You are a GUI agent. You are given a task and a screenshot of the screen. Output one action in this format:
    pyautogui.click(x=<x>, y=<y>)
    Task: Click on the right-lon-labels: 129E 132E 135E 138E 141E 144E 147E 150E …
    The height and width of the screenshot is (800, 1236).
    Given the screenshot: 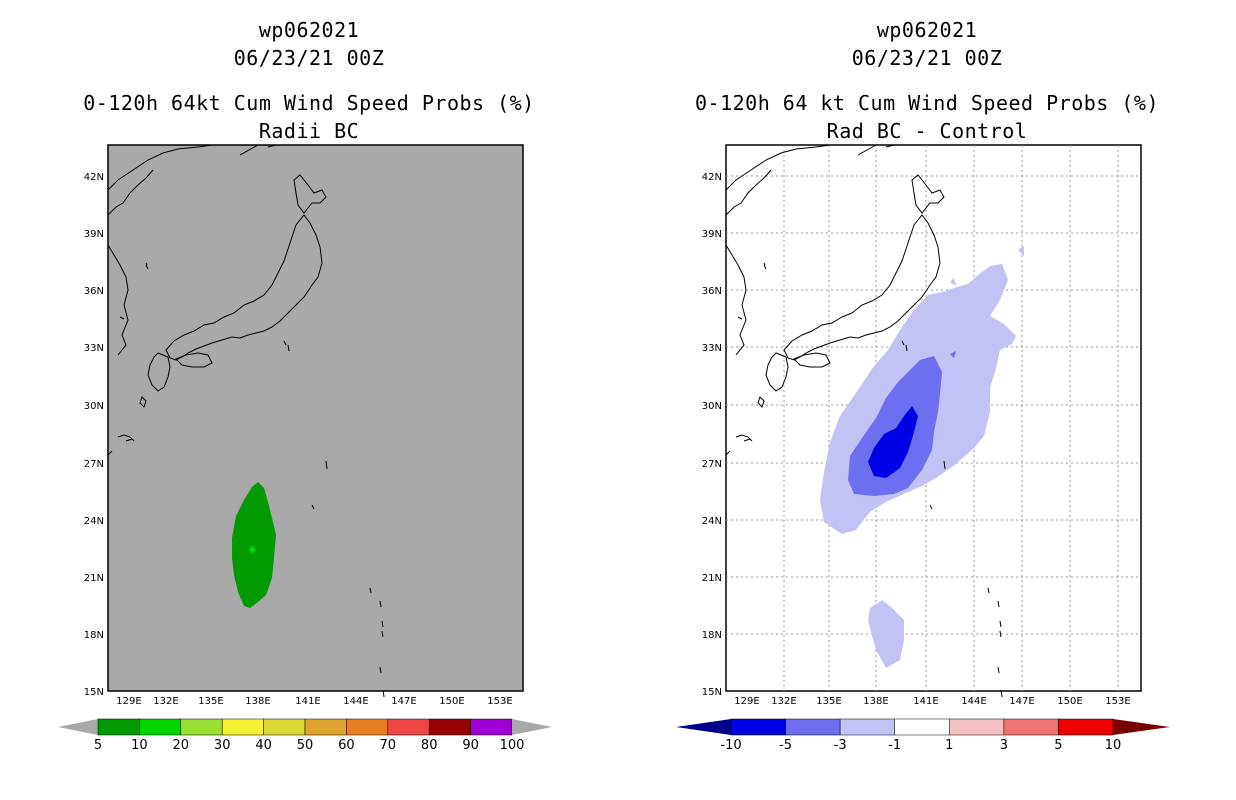 What is the action you would take?
    pyautogui.click(x=932, y=701)
    